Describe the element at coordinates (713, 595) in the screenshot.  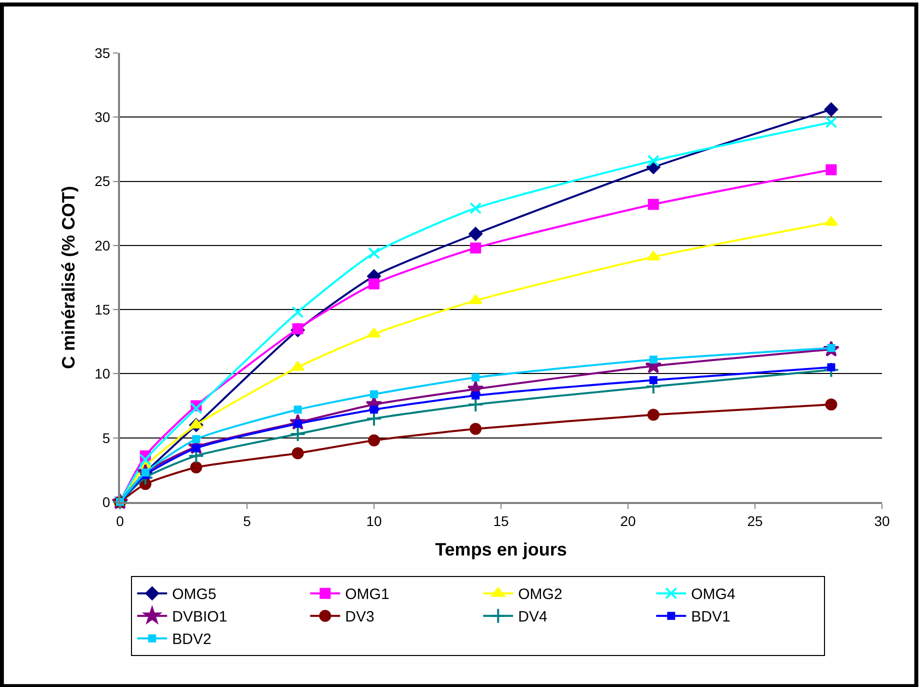
I see `legend-label: OMG4` at that location.